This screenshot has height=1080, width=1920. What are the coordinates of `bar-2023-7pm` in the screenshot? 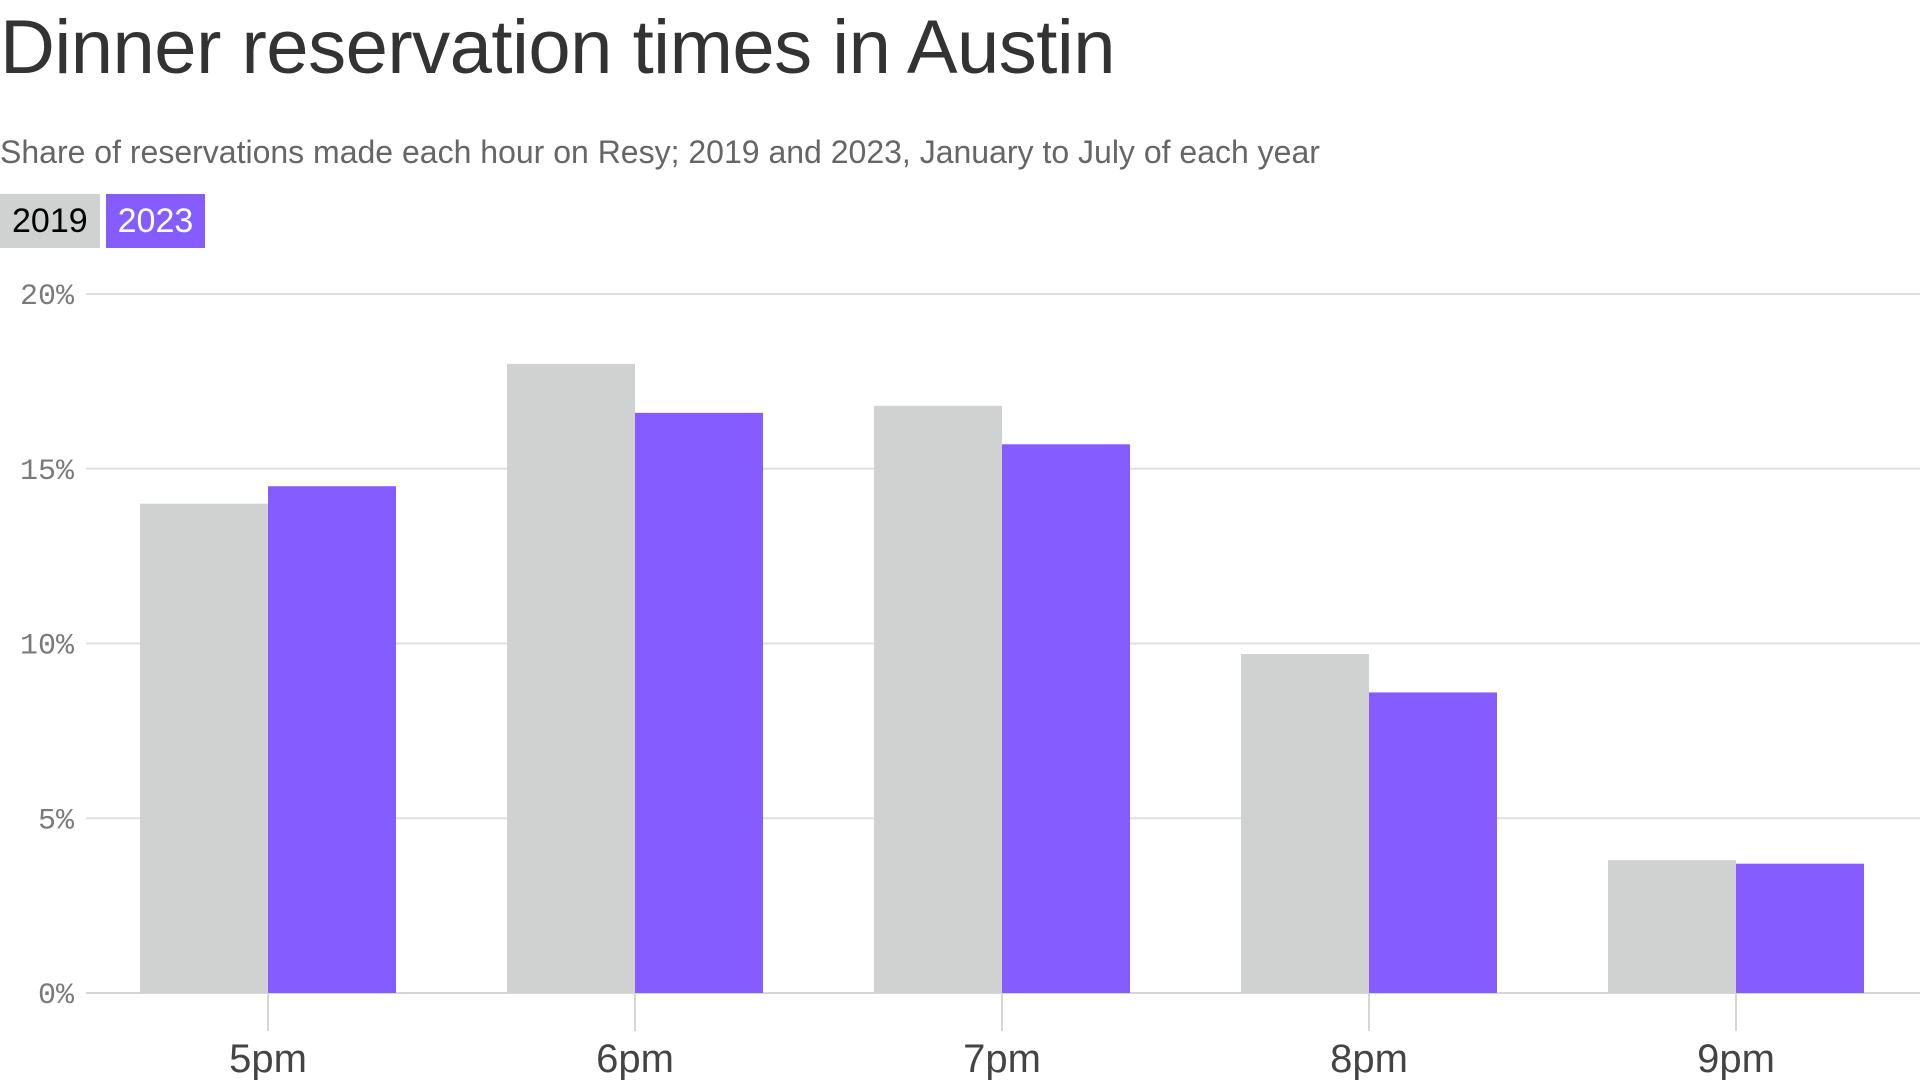 It's located at (1066, 718).